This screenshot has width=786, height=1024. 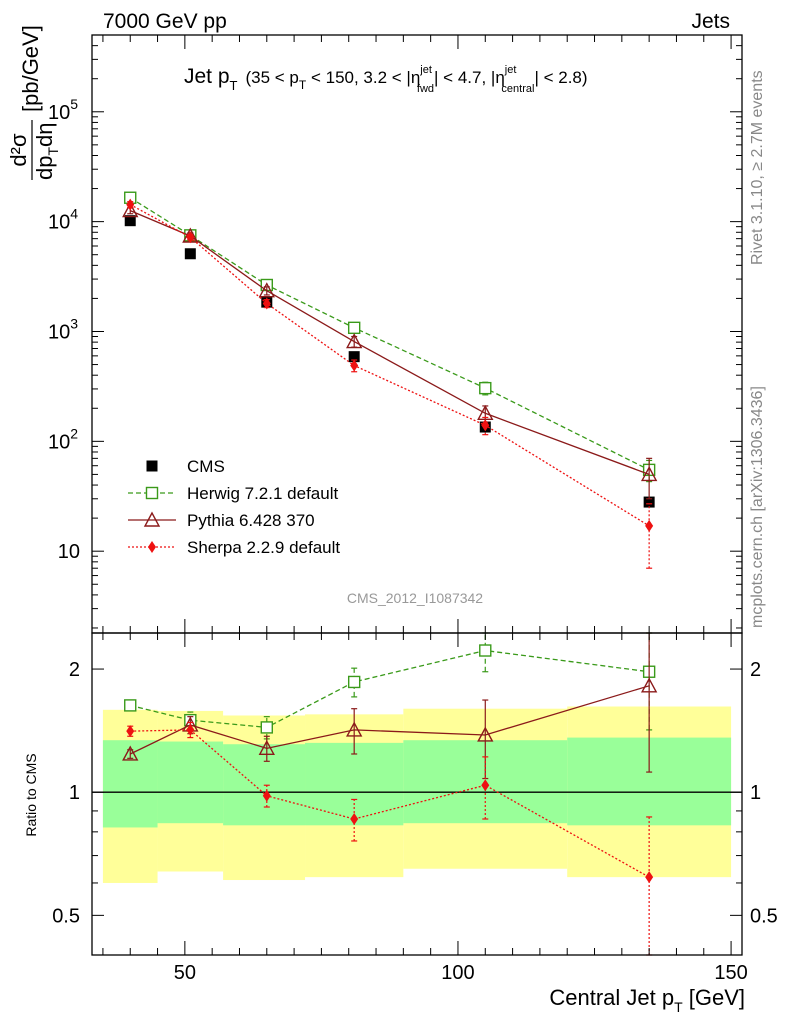 I want to click on xlabel-main: Central Jet p, so click(x=611, y=997).